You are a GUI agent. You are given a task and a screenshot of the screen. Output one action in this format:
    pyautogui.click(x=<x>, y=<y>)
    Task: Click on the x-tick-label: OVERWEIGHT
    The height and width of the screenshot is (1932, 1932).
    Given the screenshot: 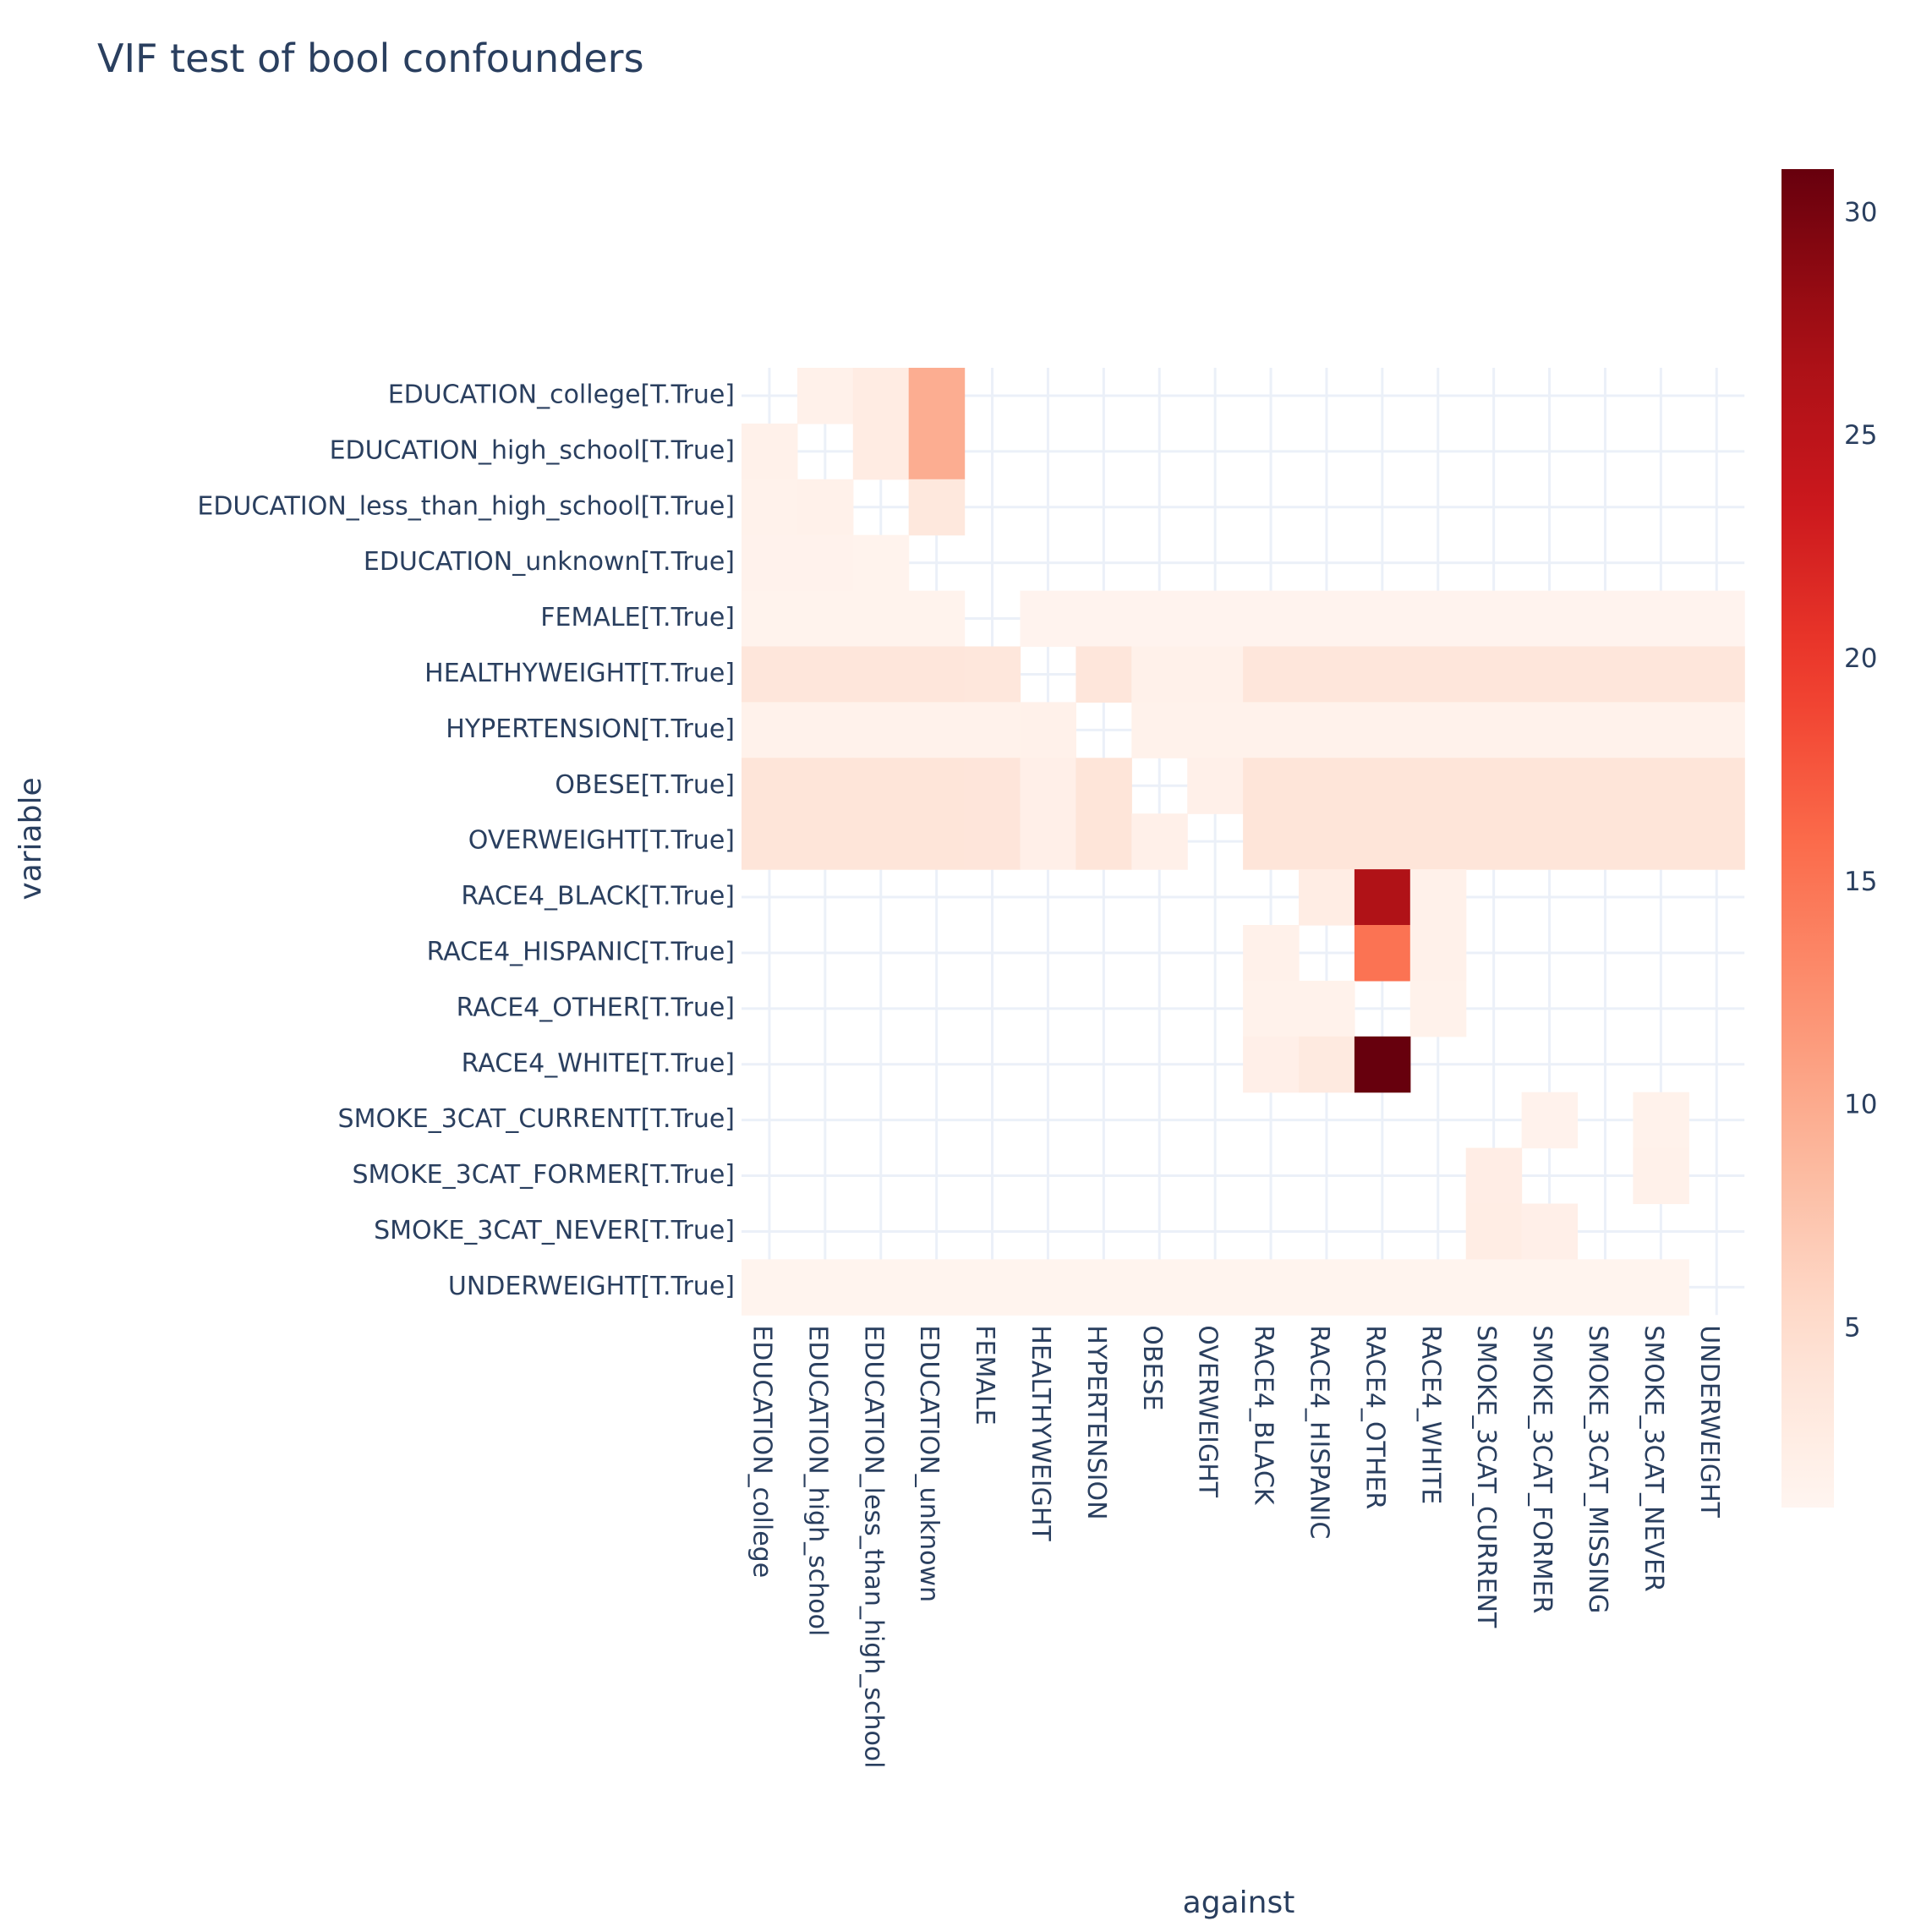 What is the action you would take?
    pyautogui.click(x=1208, y=1411)
    